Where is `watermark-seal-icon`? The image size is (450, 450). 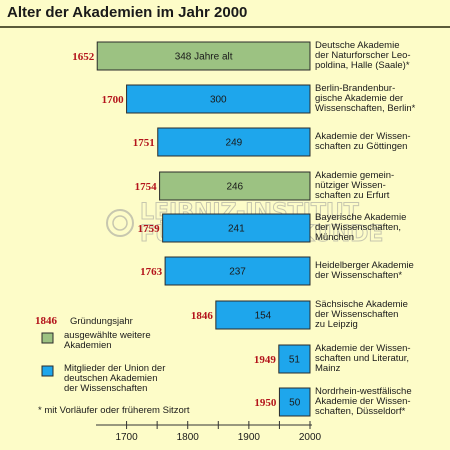
watermark-seal-icon is located at coordinates (120, 223).